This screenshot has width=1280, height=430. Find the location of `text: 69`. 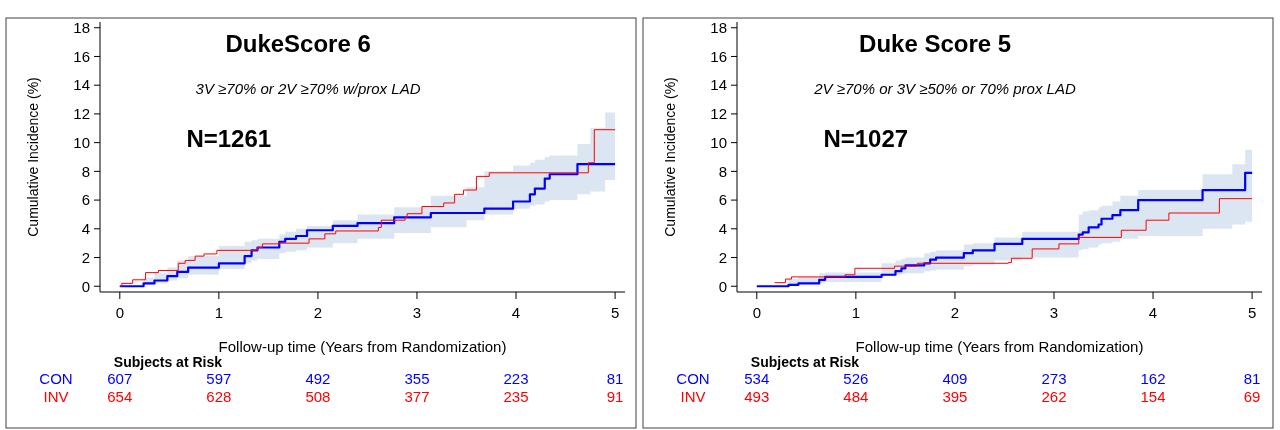

text: 69 is located at coordinates (1252, 396).